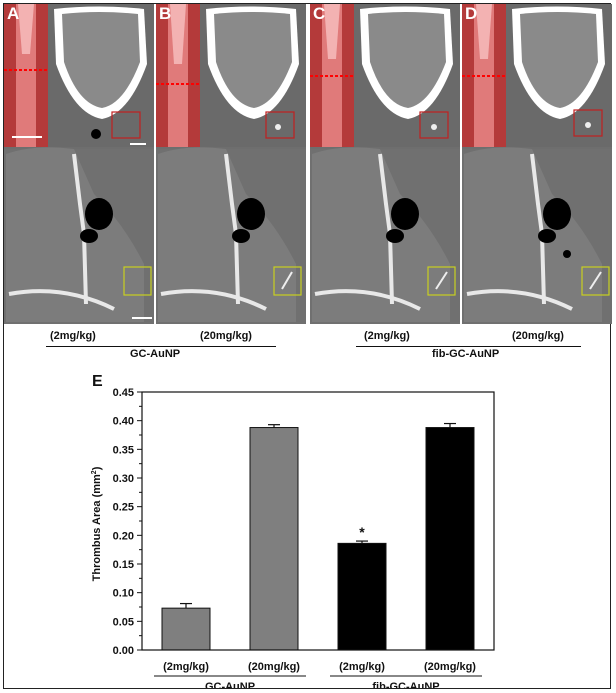 The height and width of the screenshot is (693, 616). I want to click on image-panel-c: C, so click(385, 164).